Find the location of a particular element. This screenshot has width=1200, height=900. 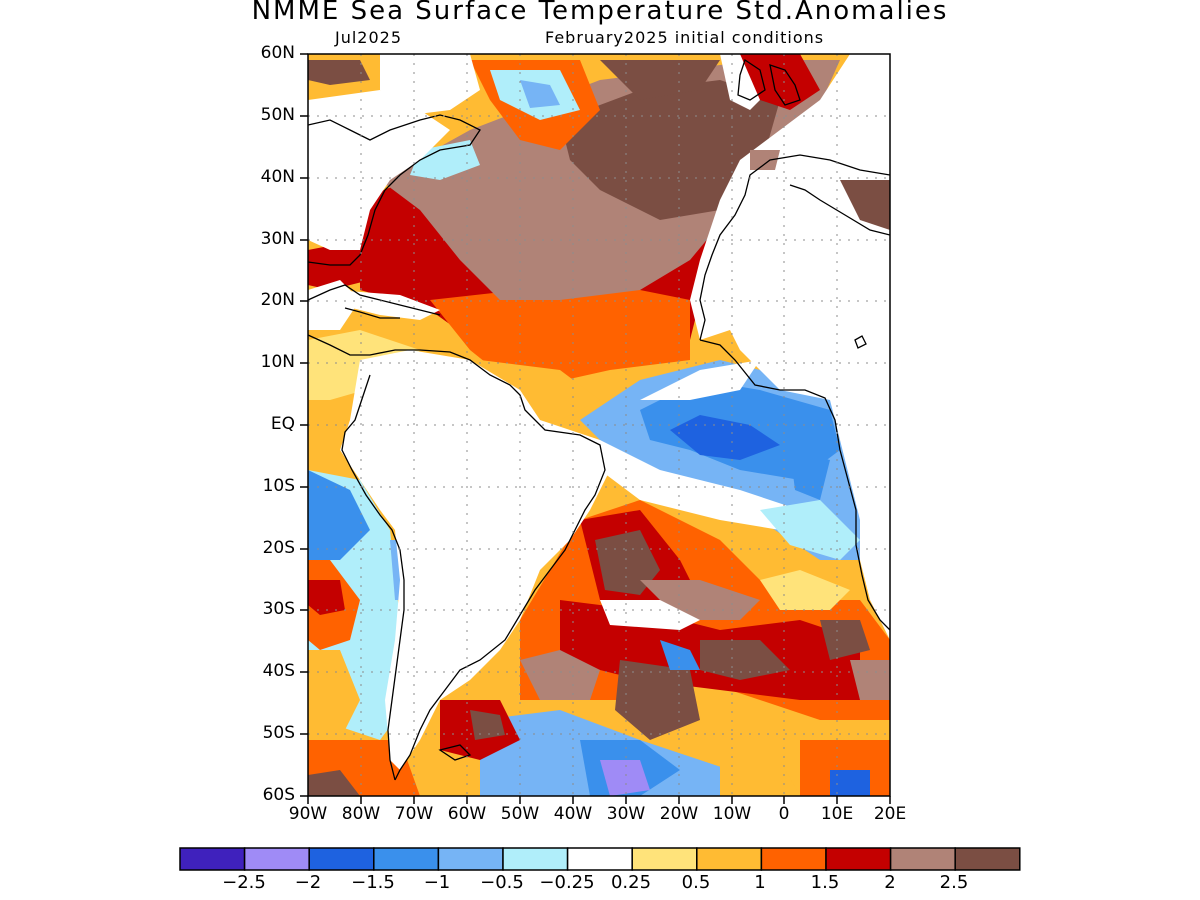

lon-label-80w: 80W is located at coordinates (361, 814).